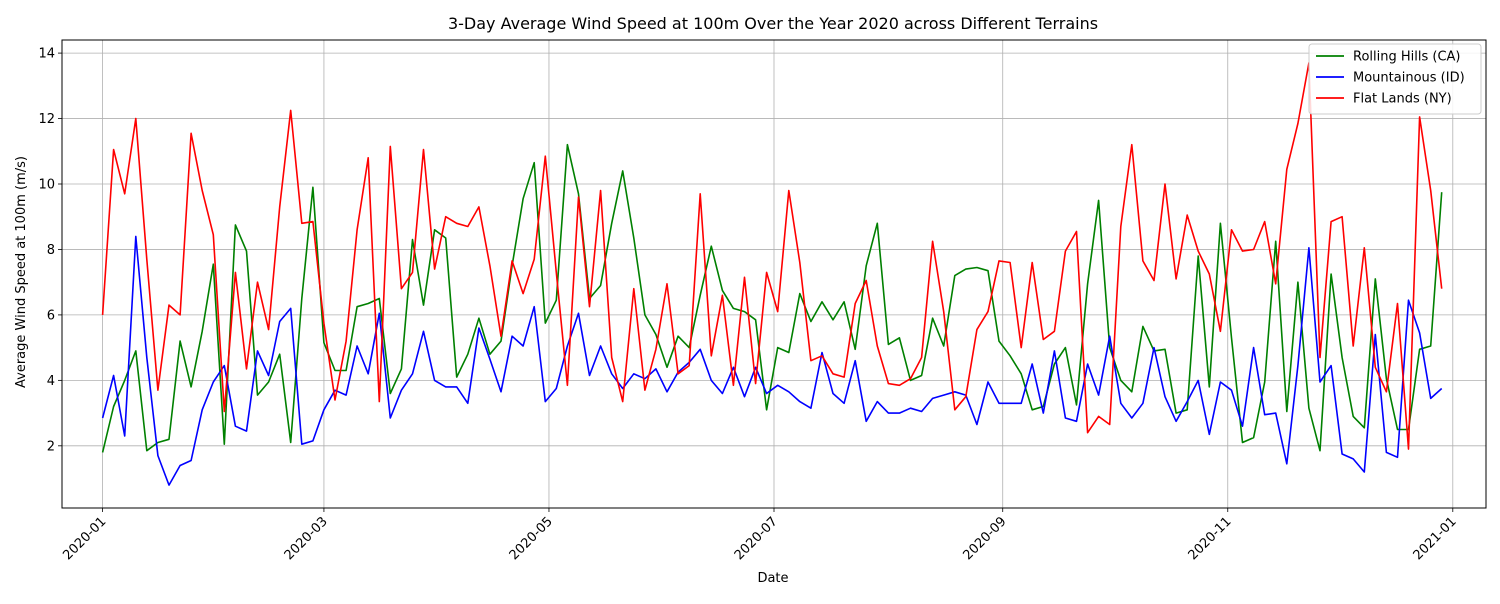 This screenshot has height=604, width=1500. Describe the element at coordinates (51, 381) in the screenshot. I see `y-tick-label: 4` at that location.